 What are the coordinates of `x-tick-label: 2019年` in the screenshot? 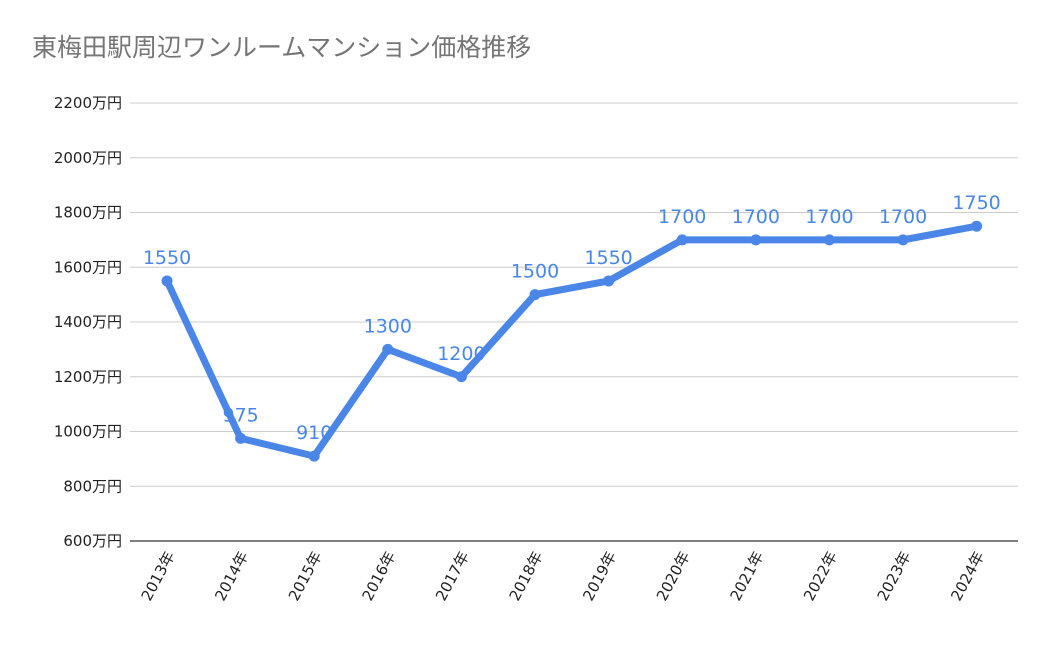 It's located at (599, 575).